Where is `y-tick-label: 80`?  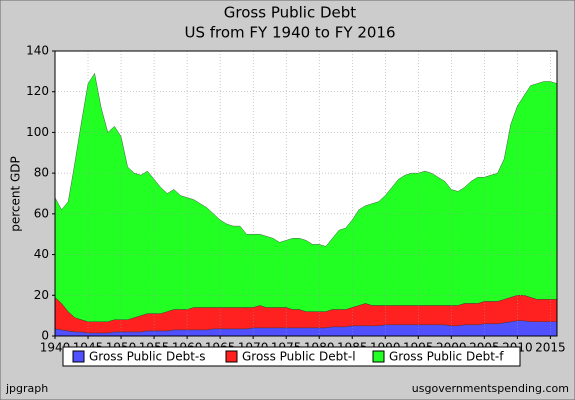 y-tick-label: 80 is located at coordinates (41, 173).